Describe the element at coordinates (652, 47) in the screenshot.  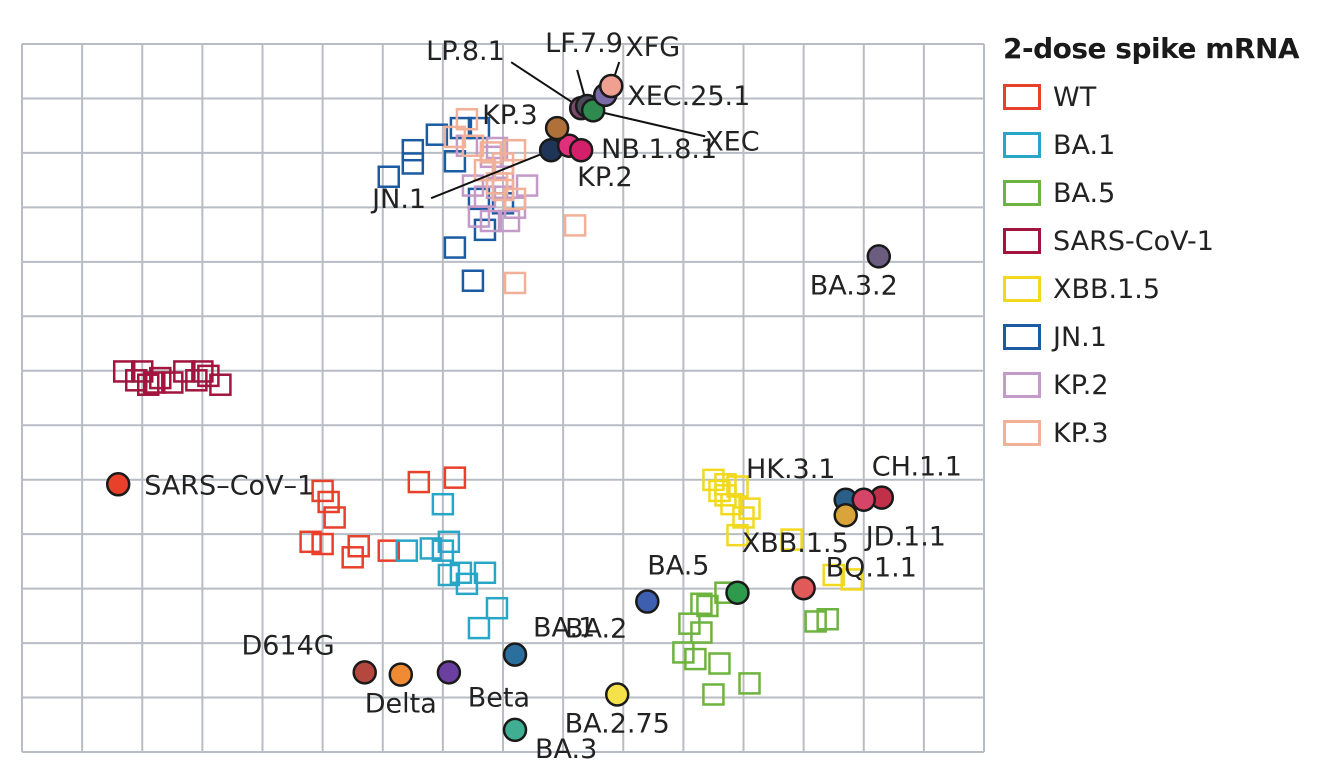
I see `antigen-label-xfg: XFG` at that location.